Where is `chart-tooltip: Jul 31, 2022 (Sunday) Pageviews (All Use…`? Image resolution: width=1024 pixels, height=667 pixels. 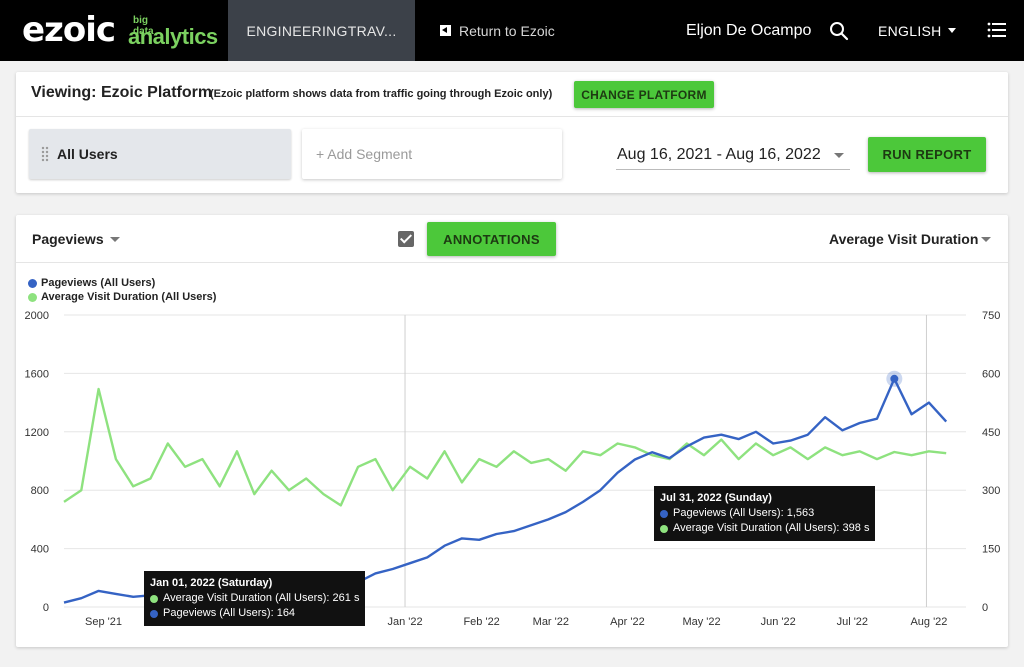
chart-tooltip: Jul 31, 2022 (Sunday) Pageviews (All Use… is located at coordinates (765, 513).